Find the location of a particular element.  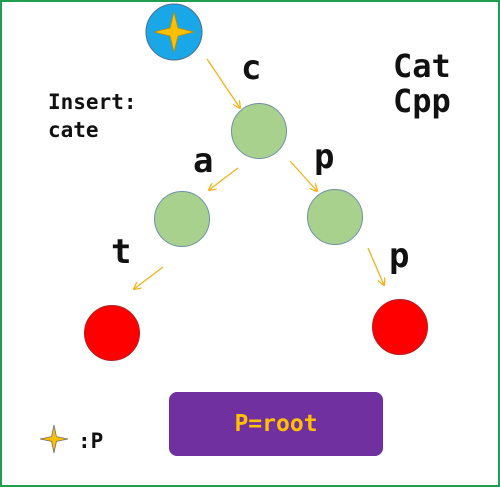

edge-label-p-2: p is located at coordinates (399, 256).